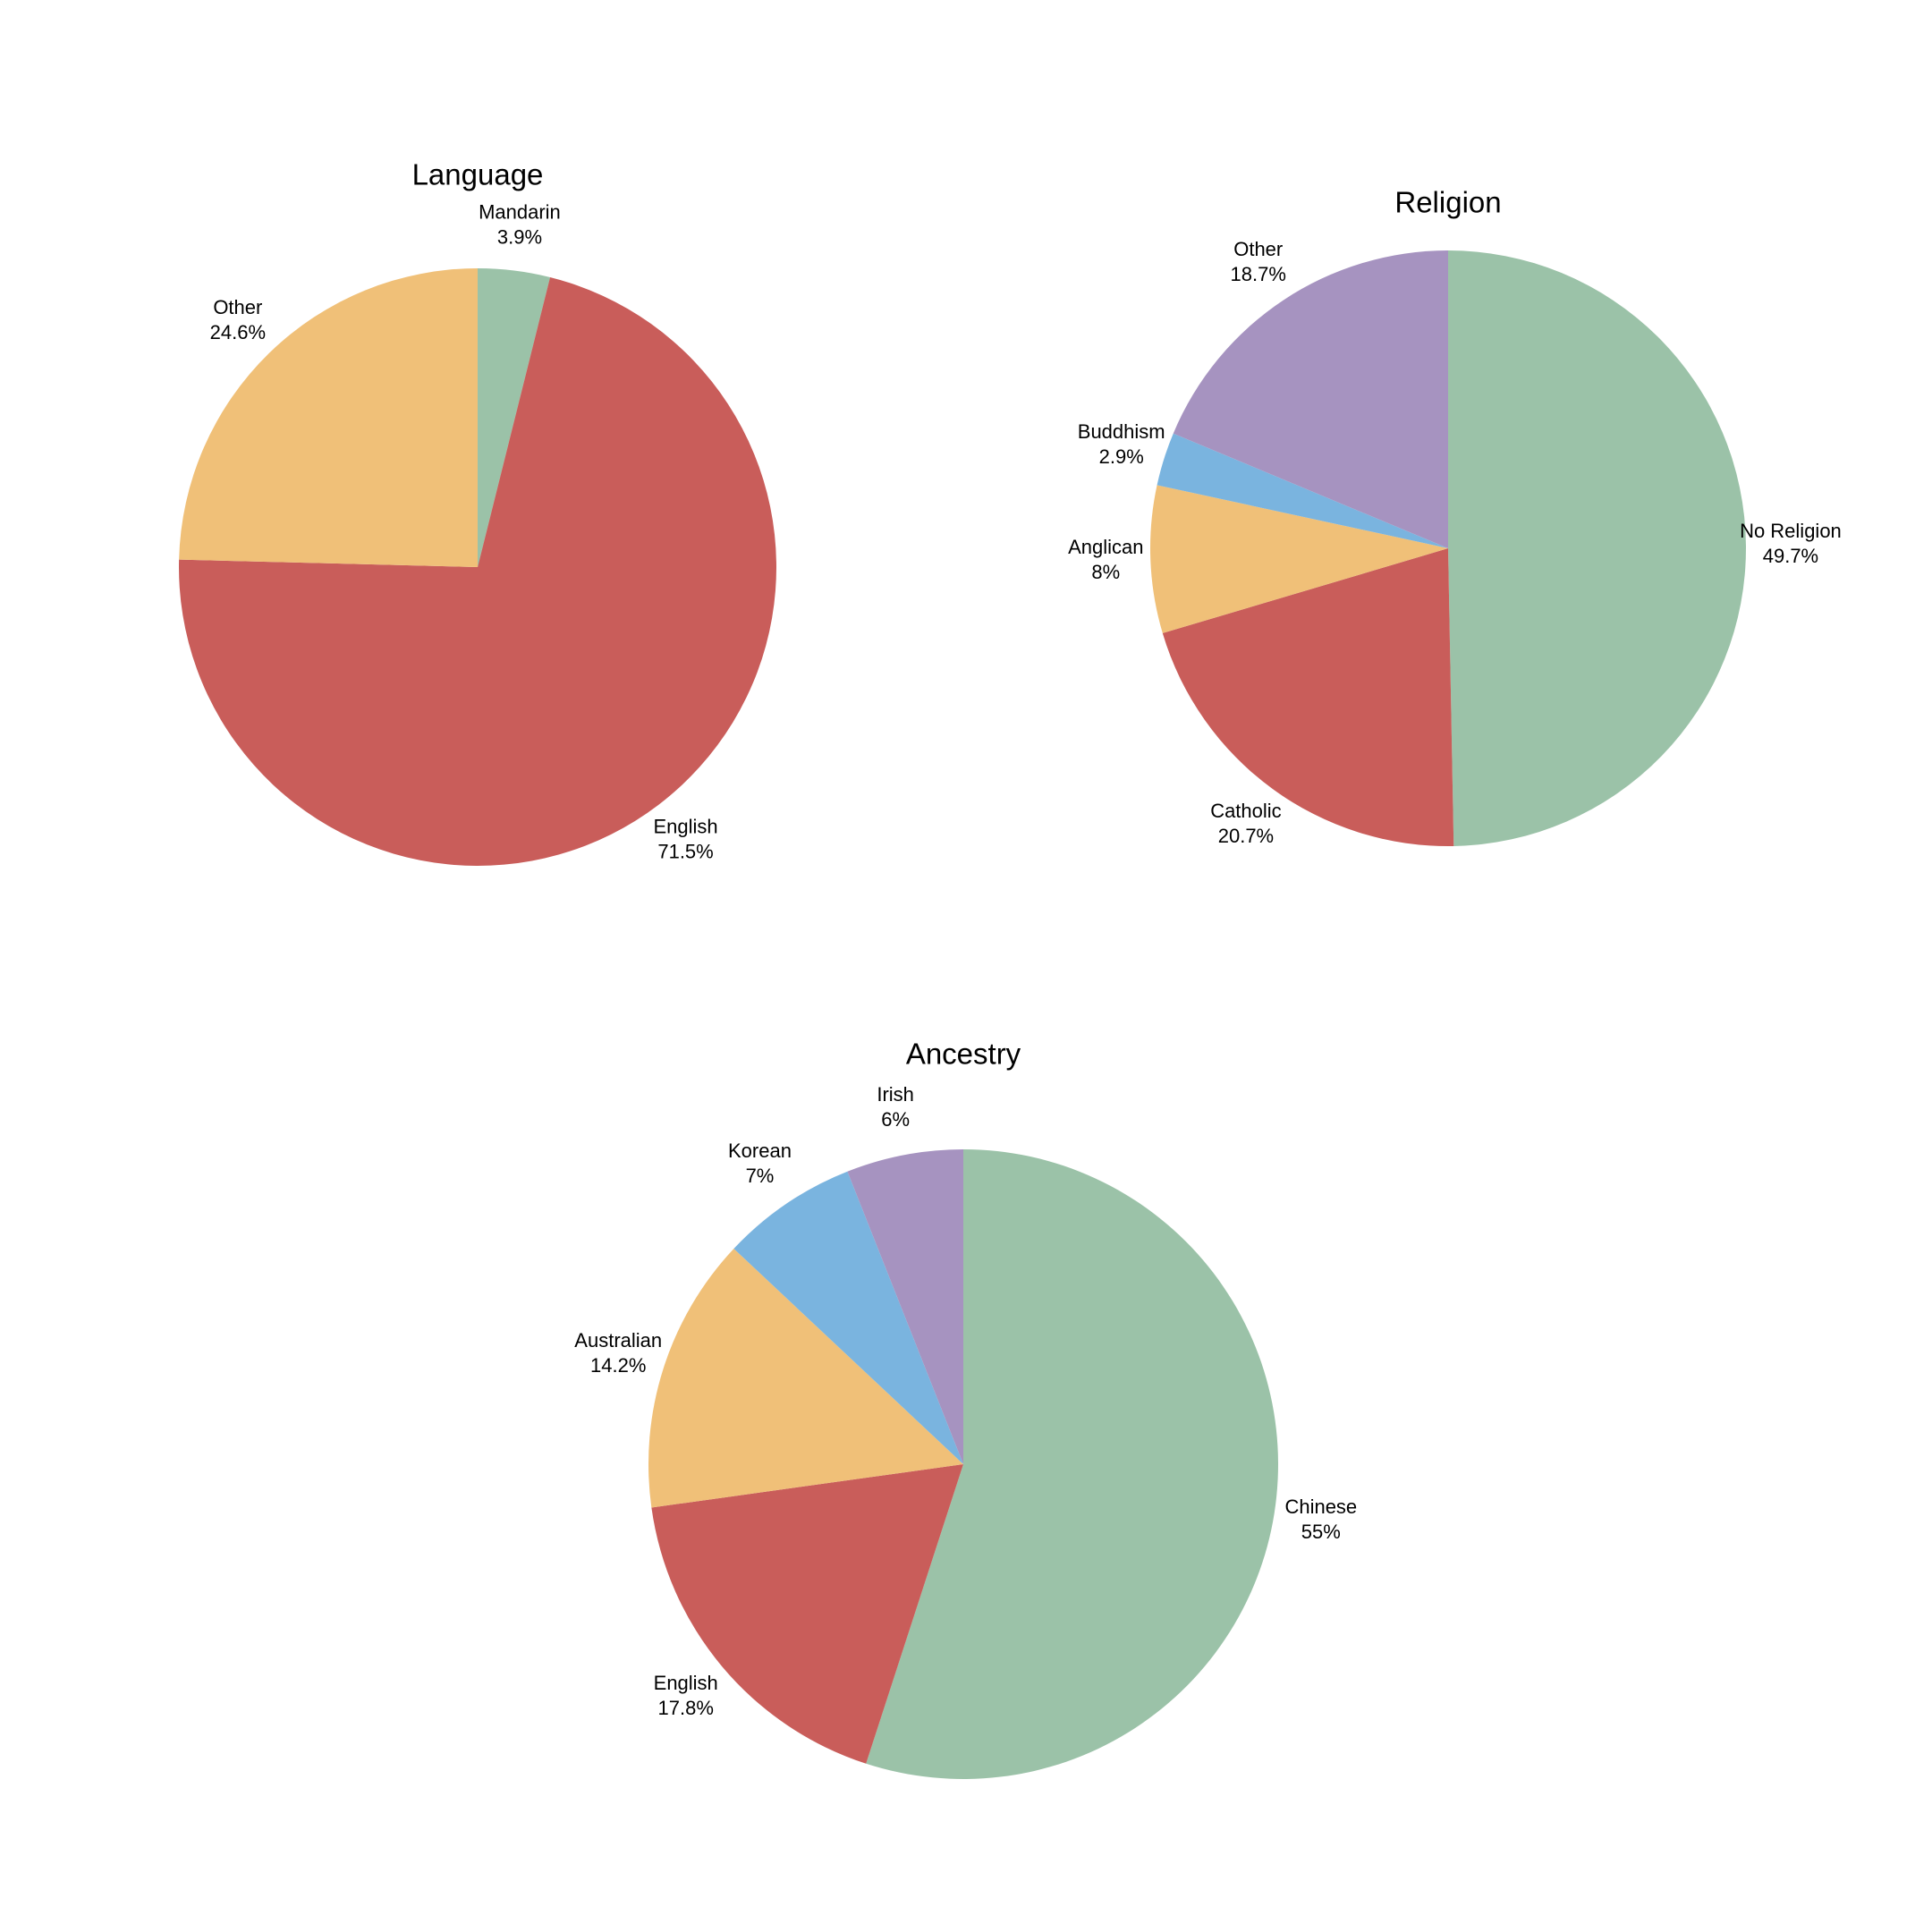  I want to click on slice-value-label: 20.7%, so click(1246, 836).